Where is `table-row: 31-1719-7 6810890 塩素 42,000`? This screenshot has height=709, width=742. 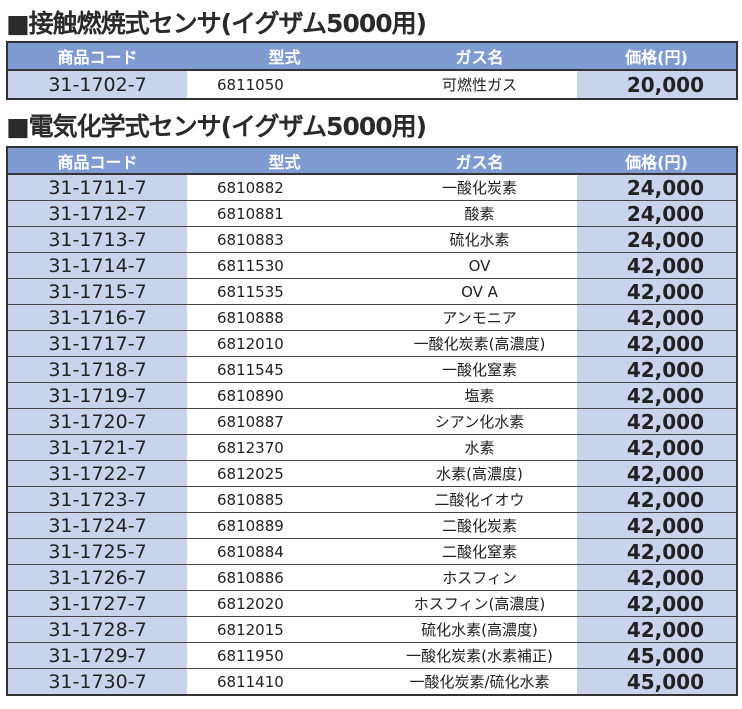
table-row: 31-1719-7 6810890 塩素 42,000 is located at coordinates (372, 395).